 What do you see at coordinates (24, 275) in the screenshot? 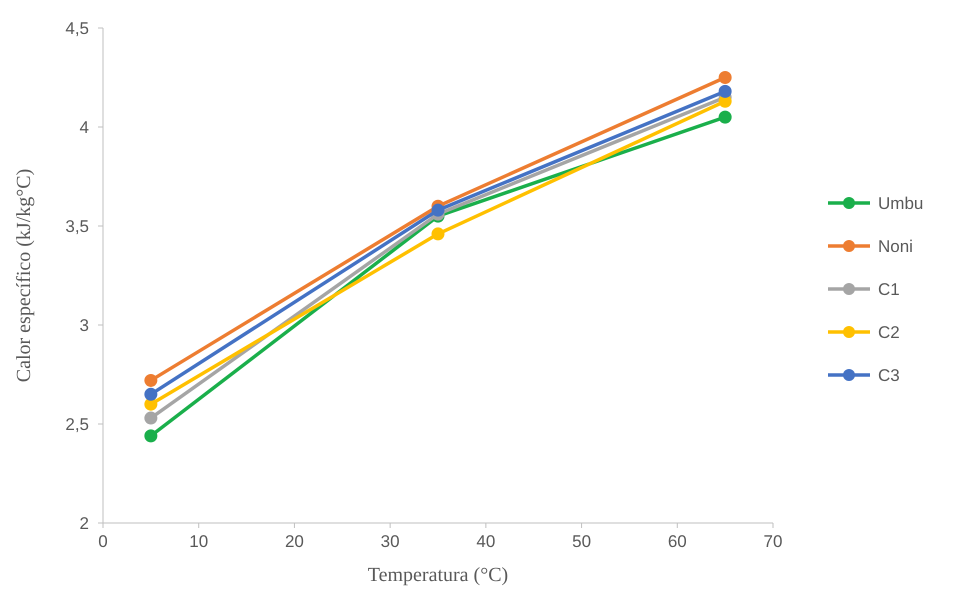
I see `y-axis-title: Calor específico (kJ/kg°C)` at bounding box center [24, 275].